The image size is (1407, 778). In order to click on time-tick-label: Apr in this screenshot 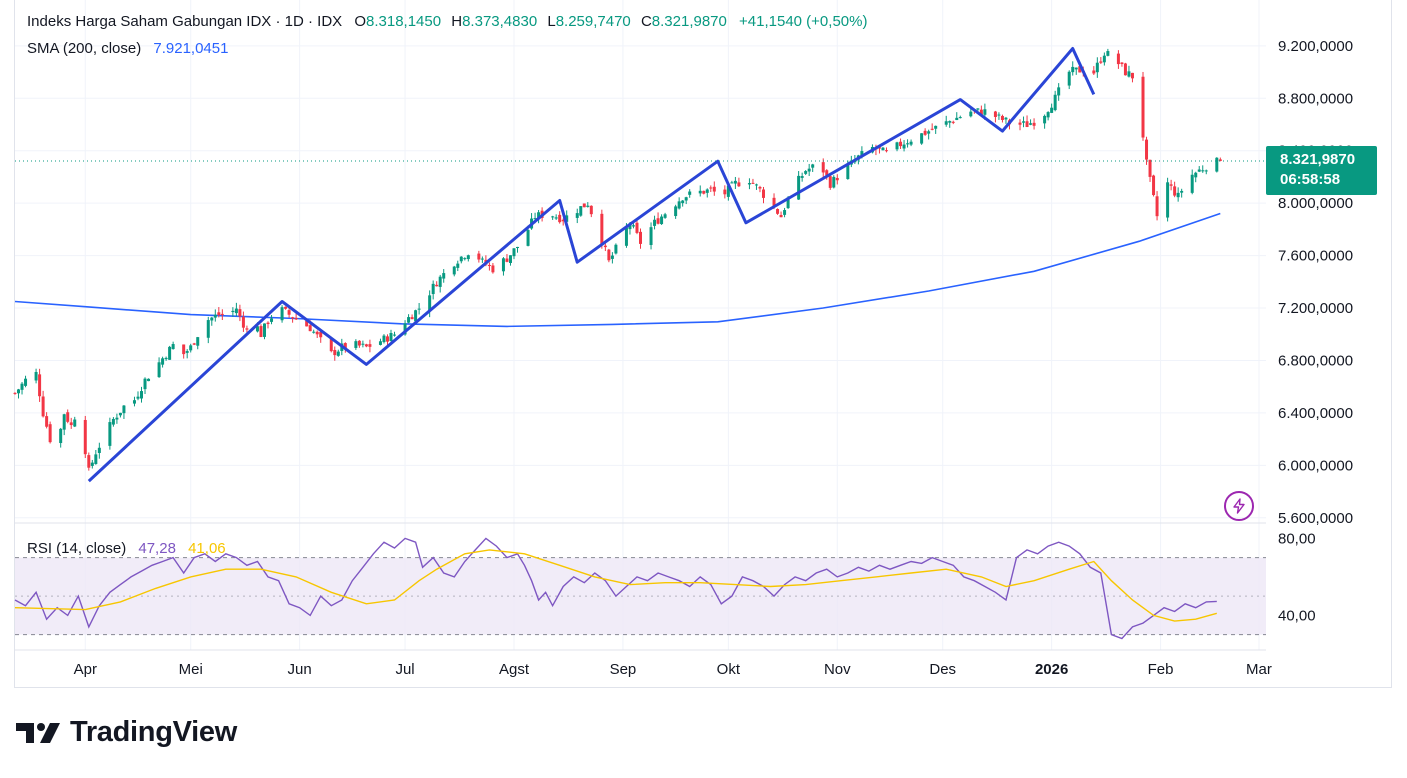, I will do `click(85, 669)`.